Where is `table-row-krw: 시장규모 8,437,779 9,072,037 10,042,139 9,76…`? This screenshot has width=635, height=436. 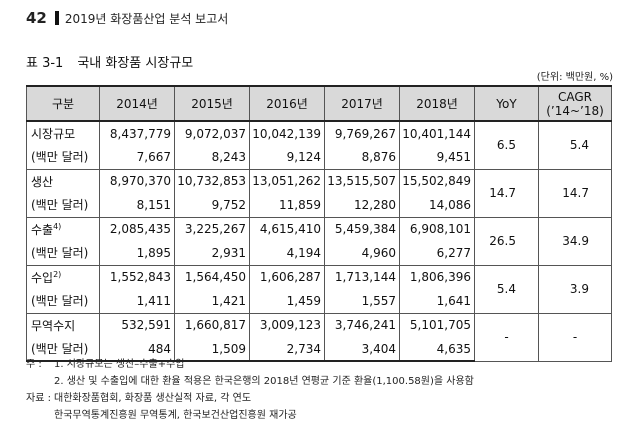 table-row-krw: 시장규모 8,437,779 9,072,037 10,042,139 9,76… is located at coordinates (319, 145).